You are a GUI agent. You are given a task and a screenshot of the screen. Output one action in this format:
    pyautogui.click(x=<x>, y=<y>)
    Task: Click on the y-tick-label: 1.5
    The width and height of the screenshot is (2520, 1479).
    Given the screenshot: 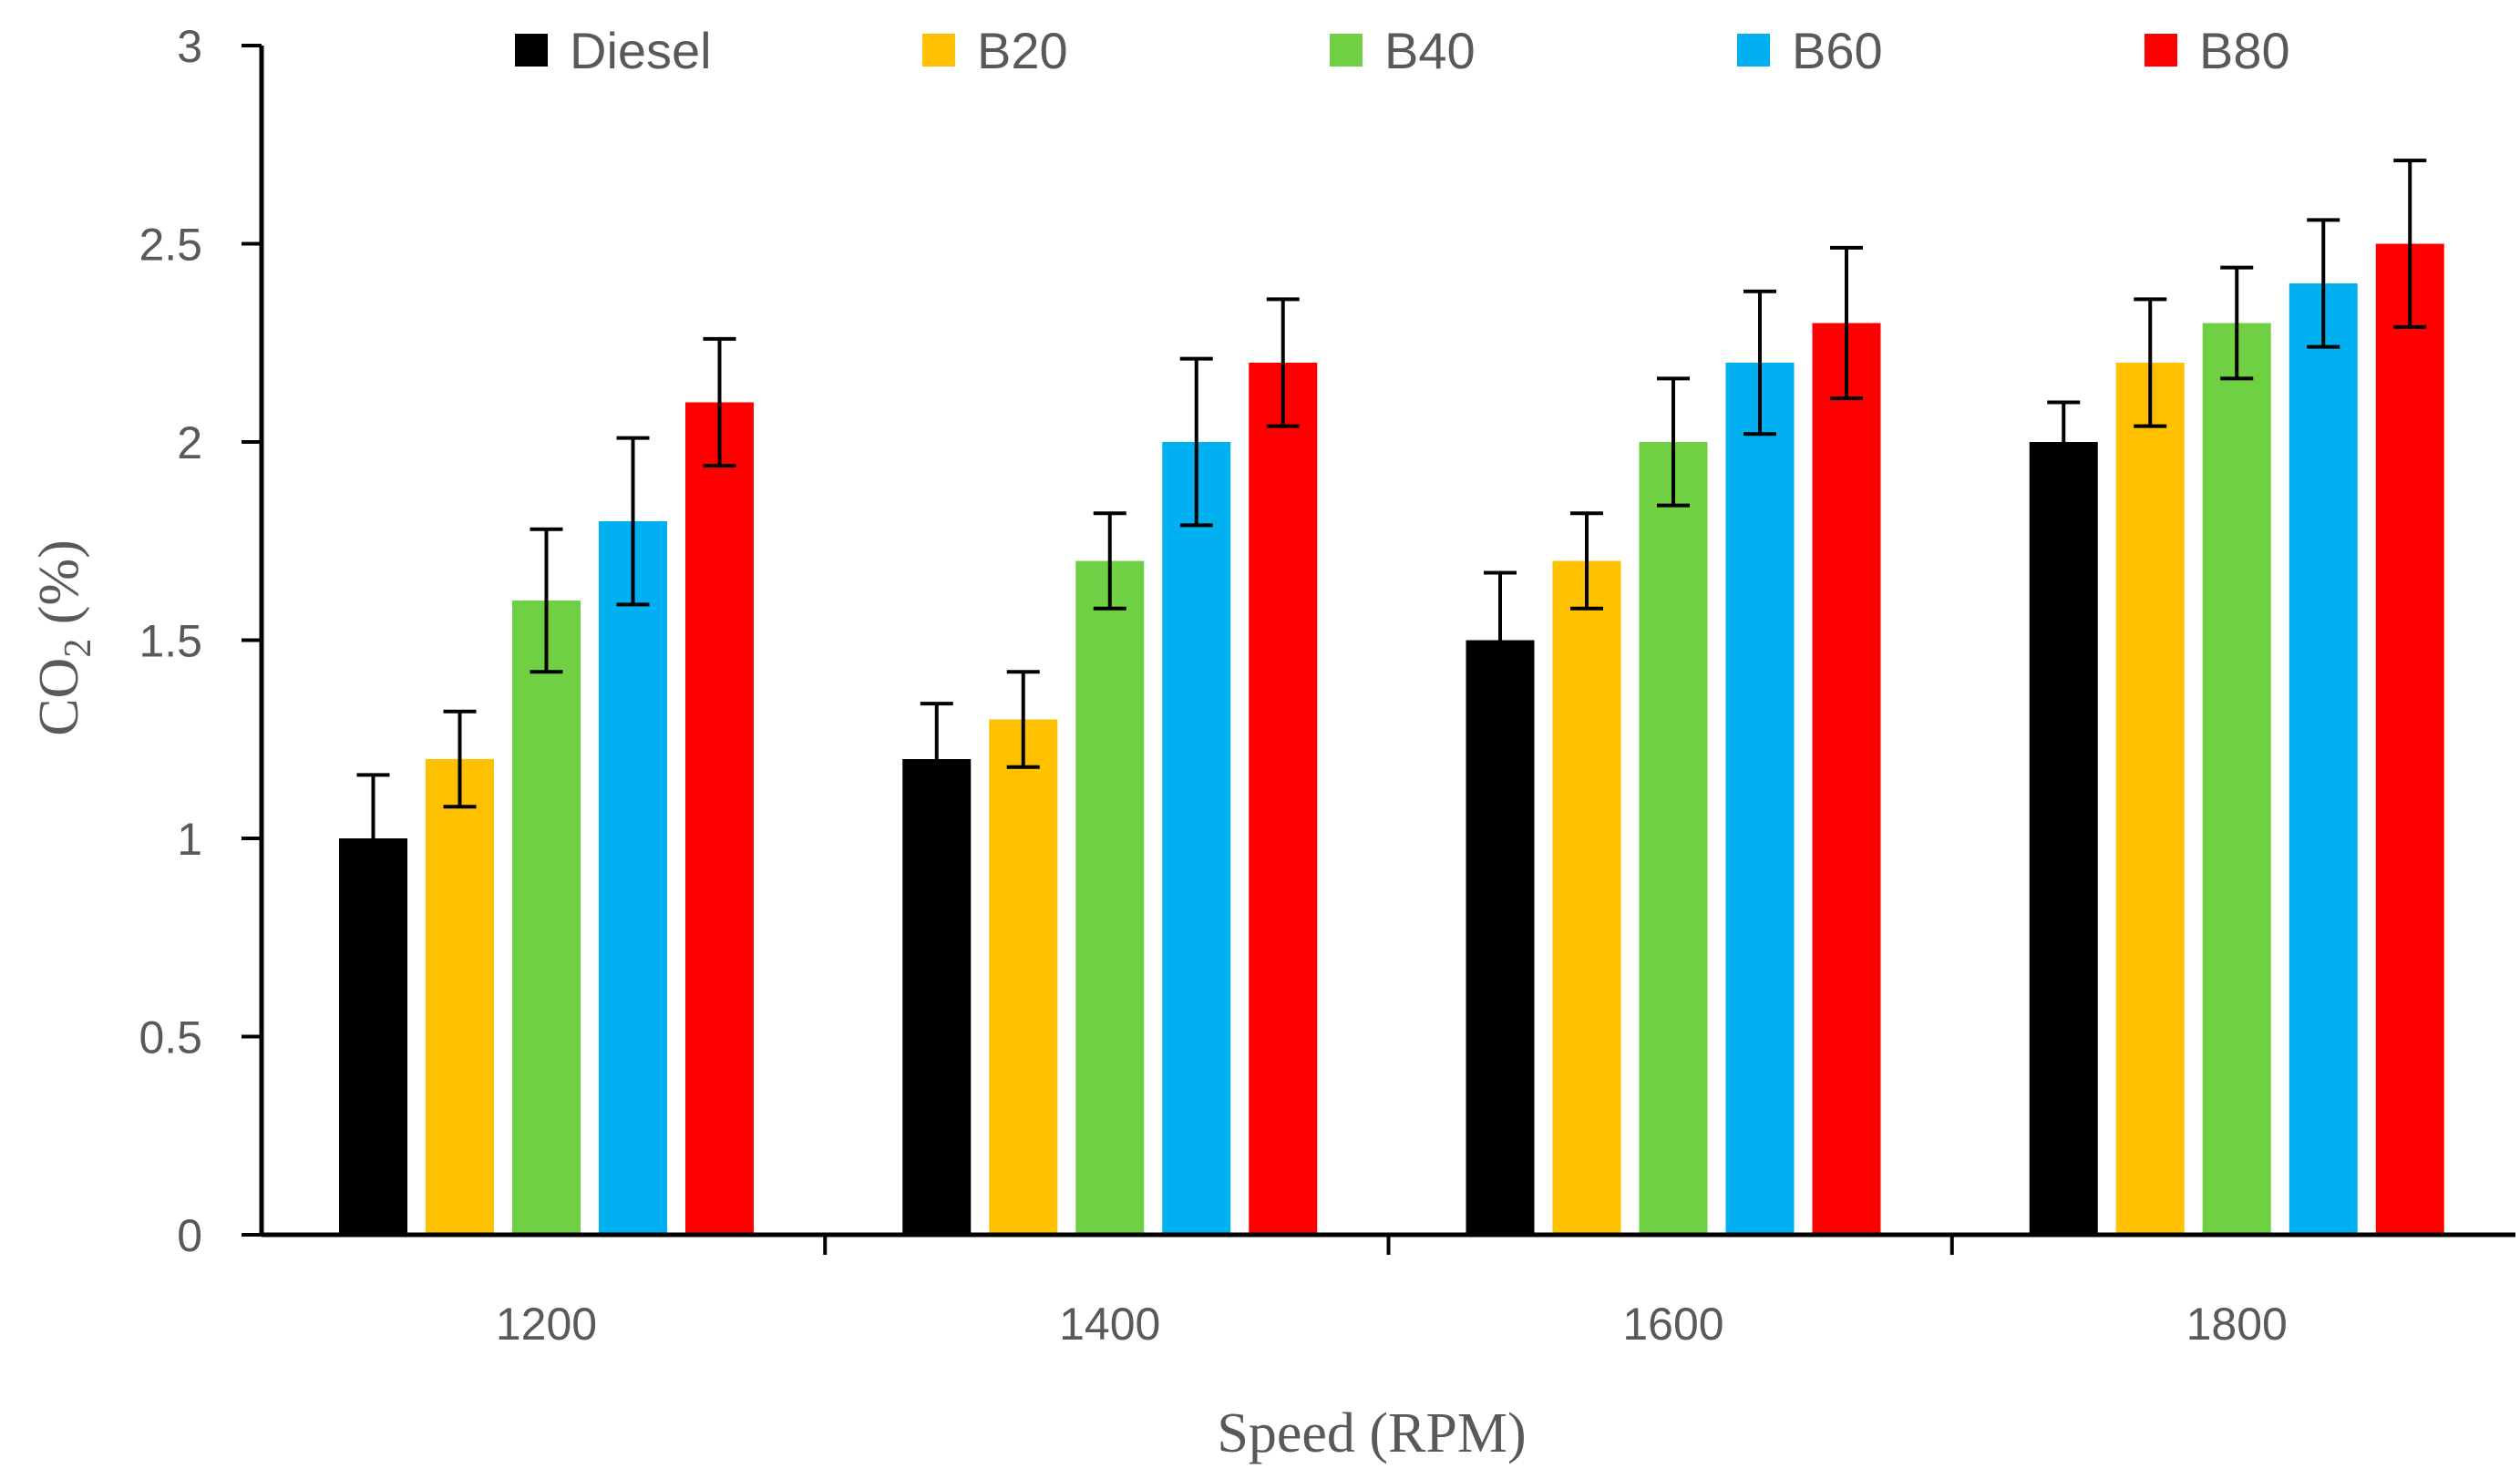 What is the action you would take?
    pyautogui.click(x=171, y=641)
    